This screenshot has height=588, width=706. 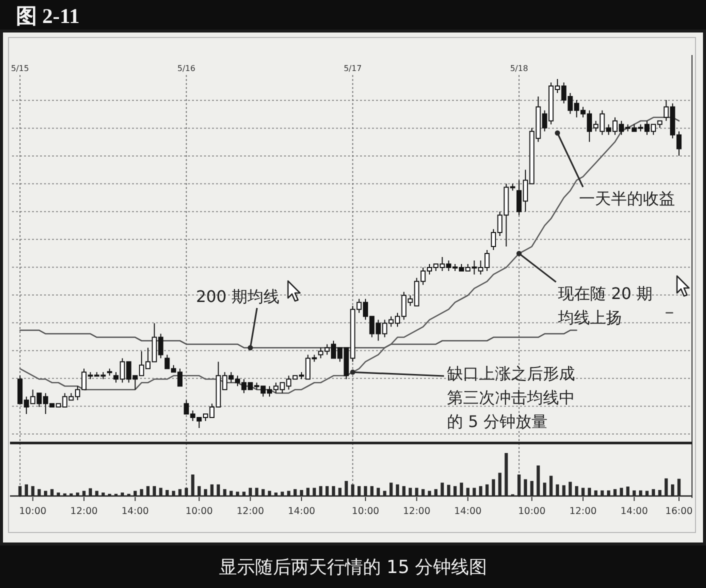 I want to click on annotation: 缺口上涨之后形成第三次冲击均线中的 5 分钟放量, so click(x=511, y=397).